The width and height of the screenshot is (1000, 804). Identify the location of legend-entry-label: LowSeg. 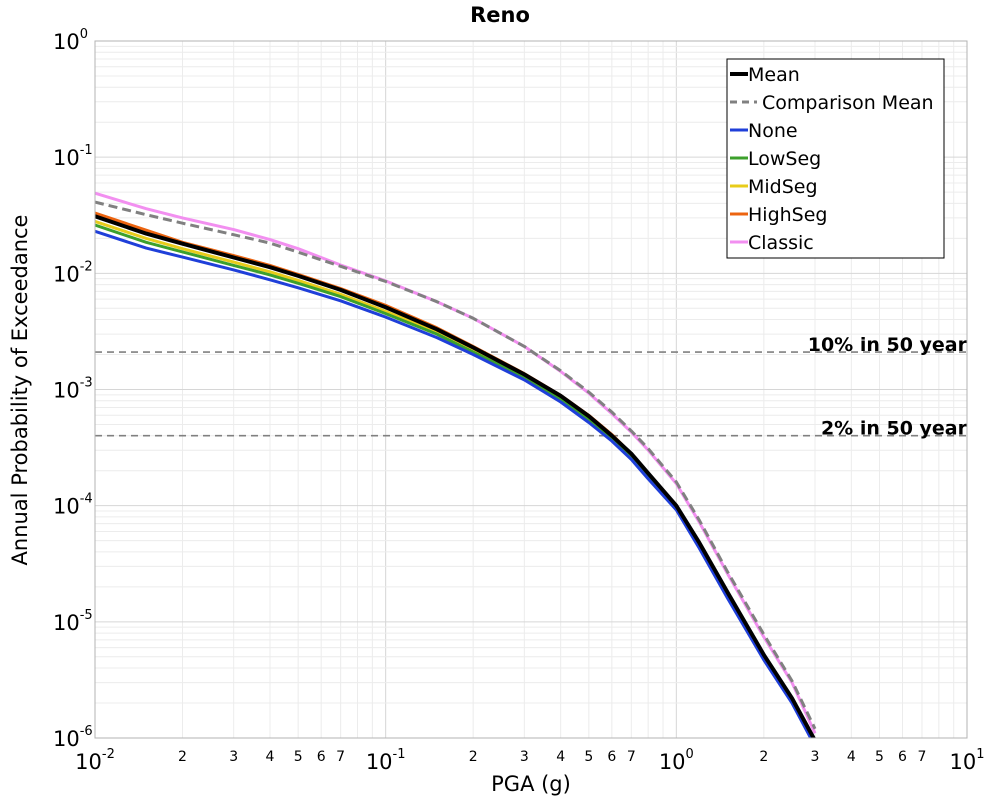
(784, 159).